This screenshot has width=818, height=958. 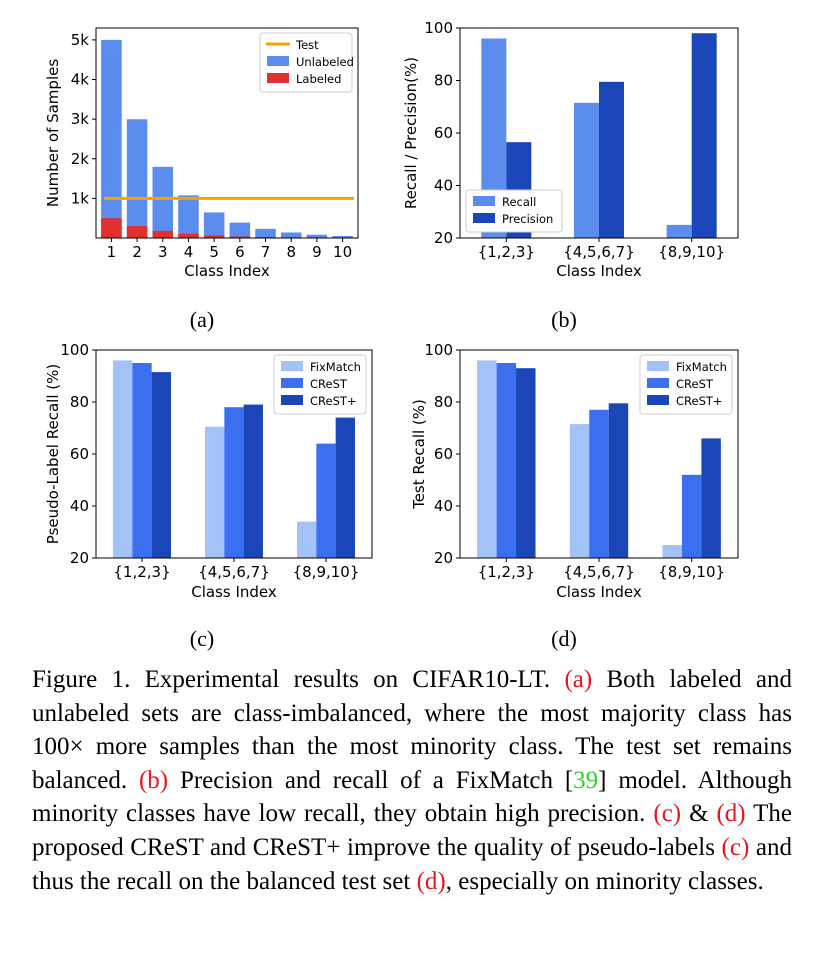 What do you see at coordinates (80, 159) in the screenshot?
I see `y-tick-label: 2k` at bounding box center [80, 159].